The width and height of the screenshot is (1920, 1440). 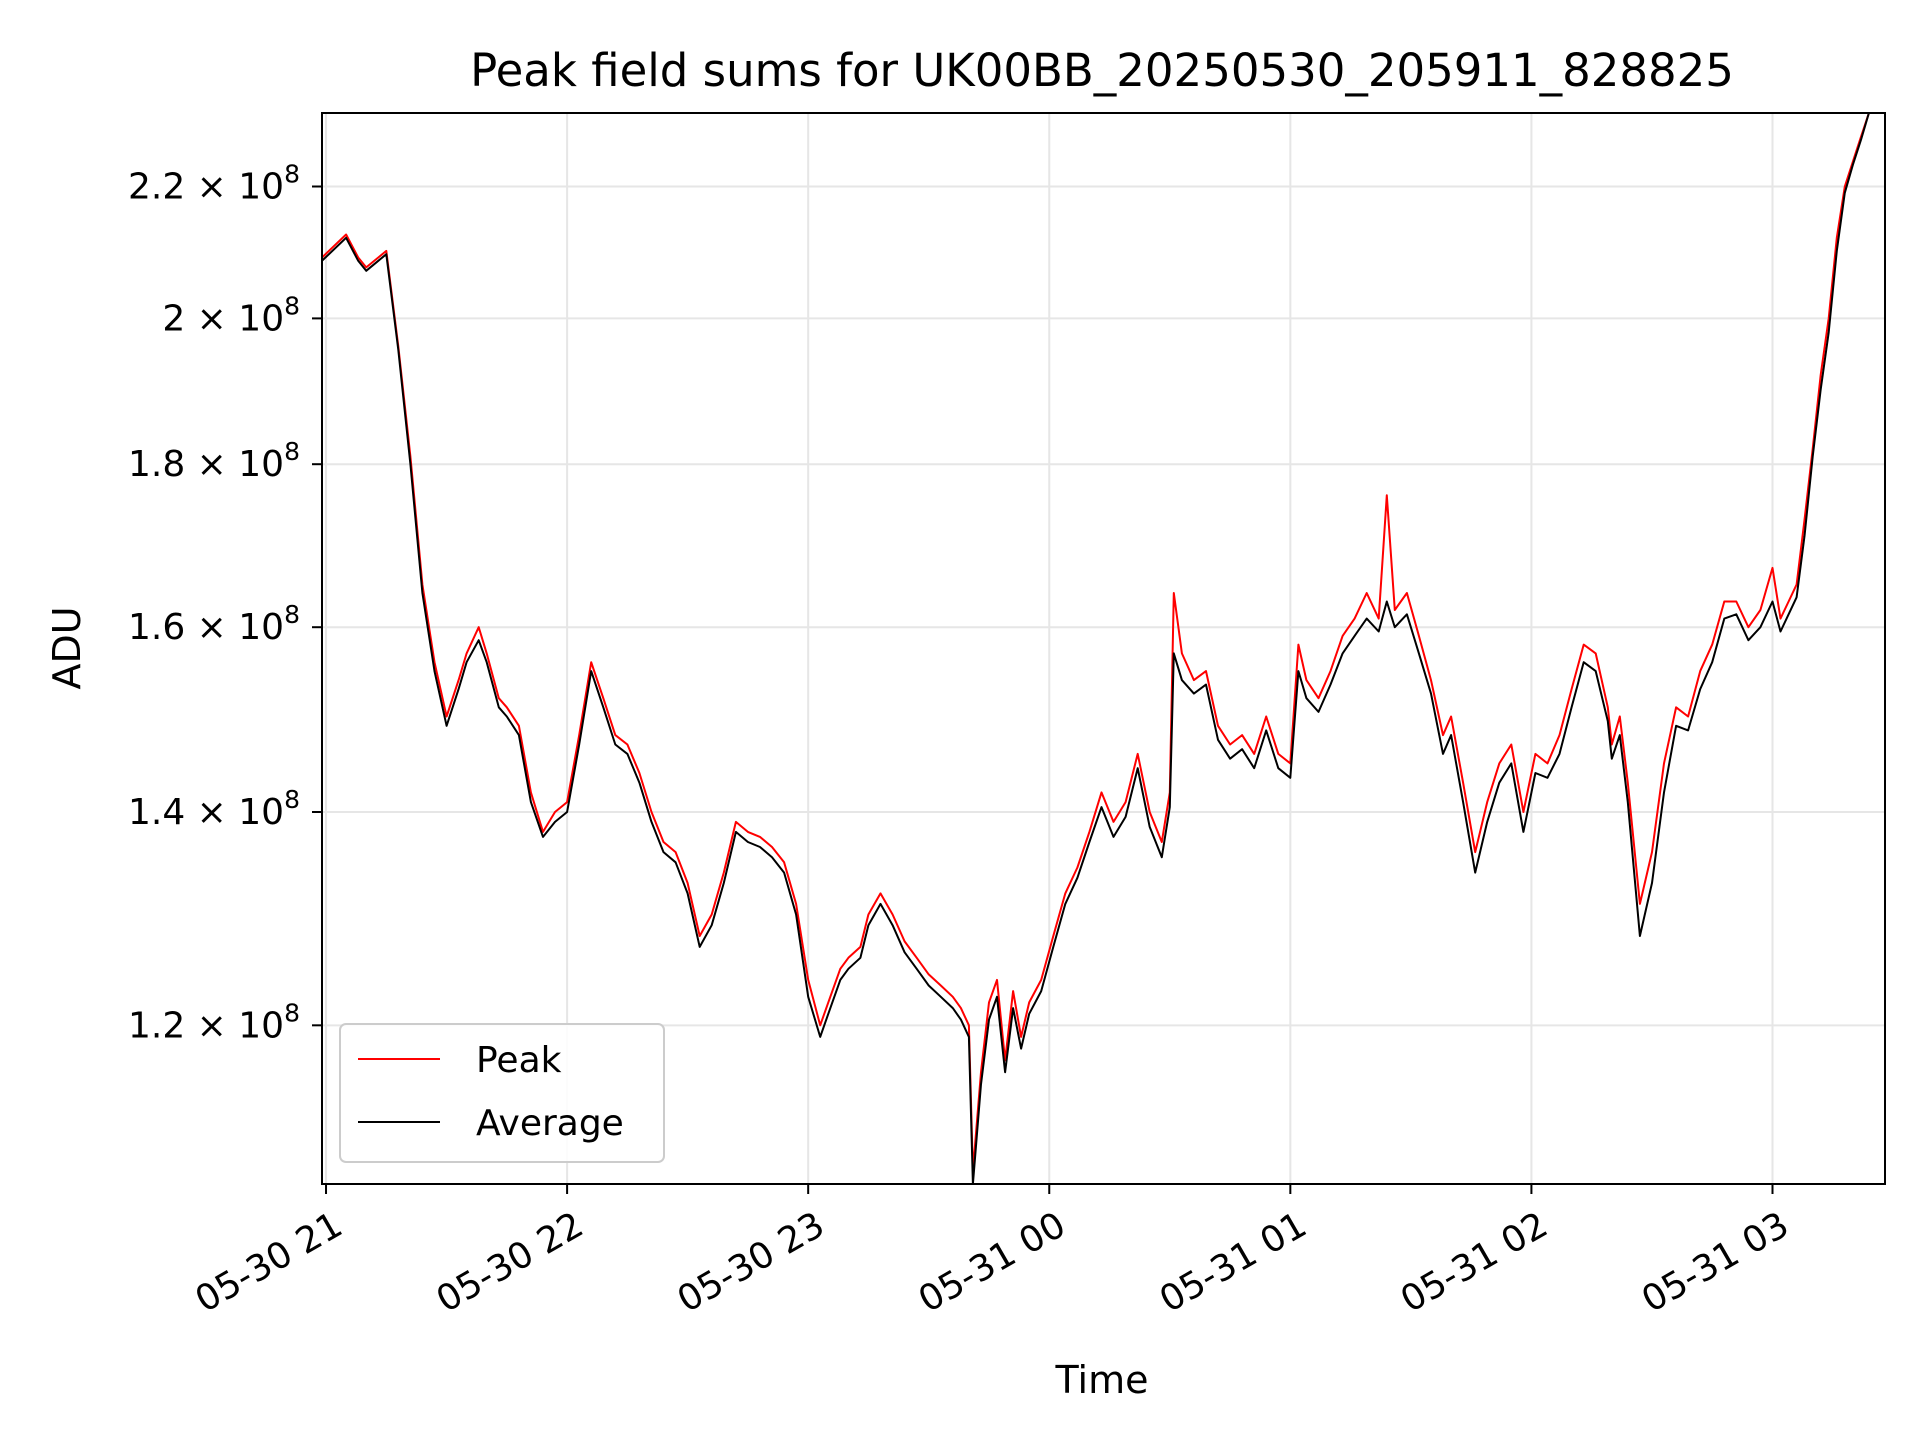 What do you see at coordinates (519, 1060) in the screenshot?
I see `legend-label-peak: Peak` at bounding box center [519, 1060].